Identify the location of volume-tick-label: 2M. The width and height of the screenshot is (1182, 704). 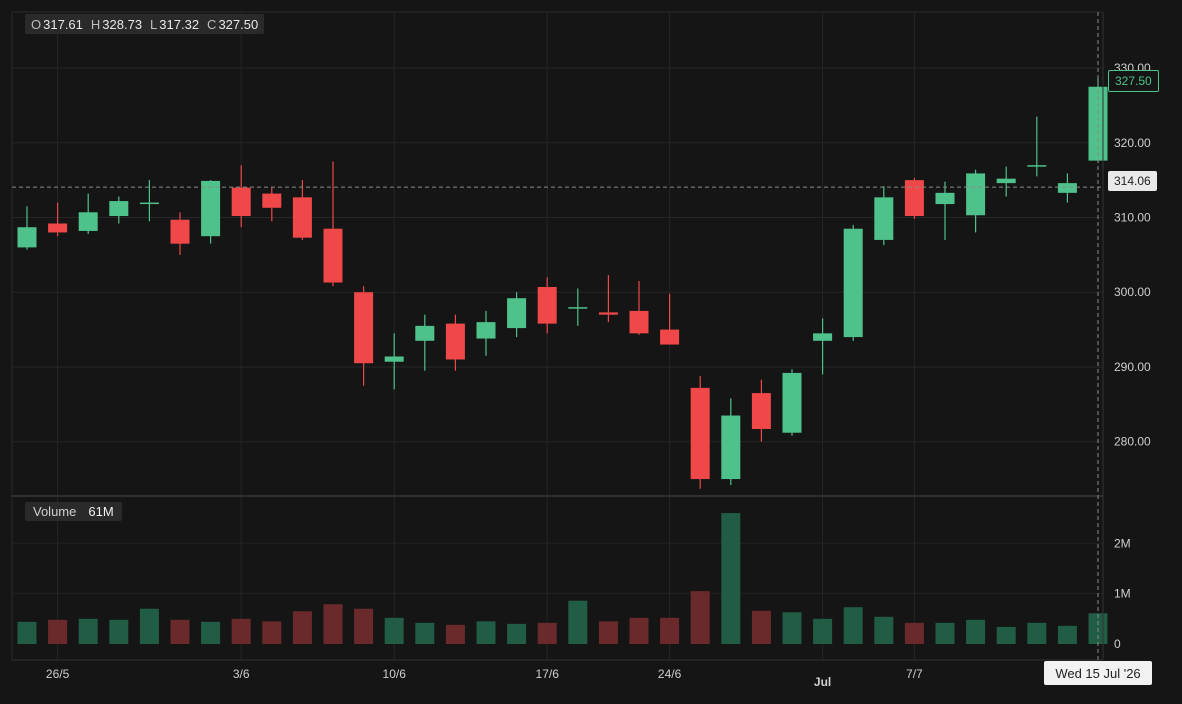
(1122, 543).